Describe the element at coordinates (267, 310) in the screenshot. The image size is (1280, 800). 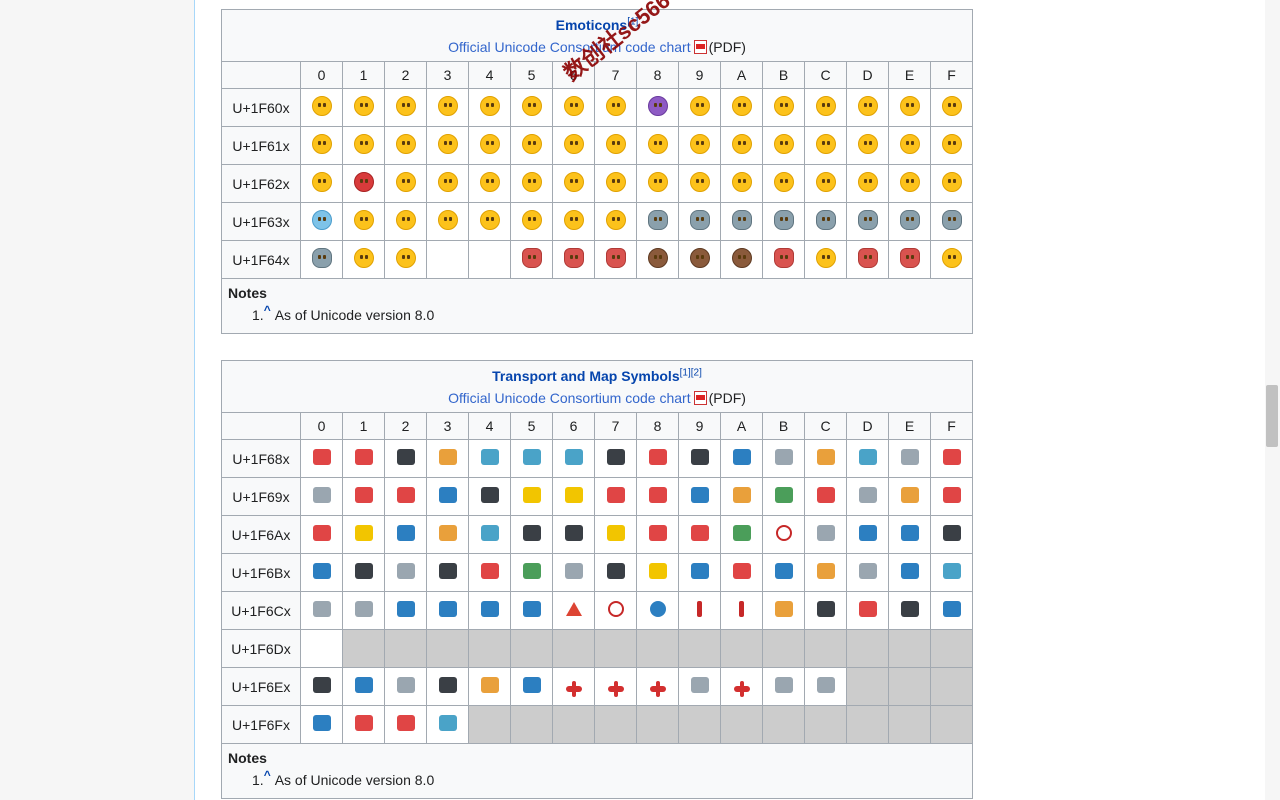
I see `note-backlink: ^` at that location.